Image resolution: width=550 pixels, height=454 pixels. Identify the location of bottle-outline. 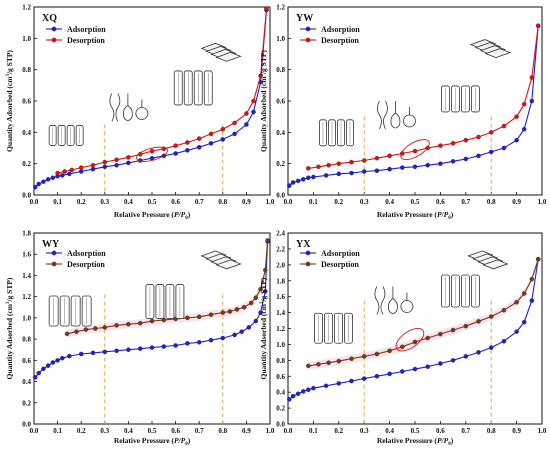
(377, 300).